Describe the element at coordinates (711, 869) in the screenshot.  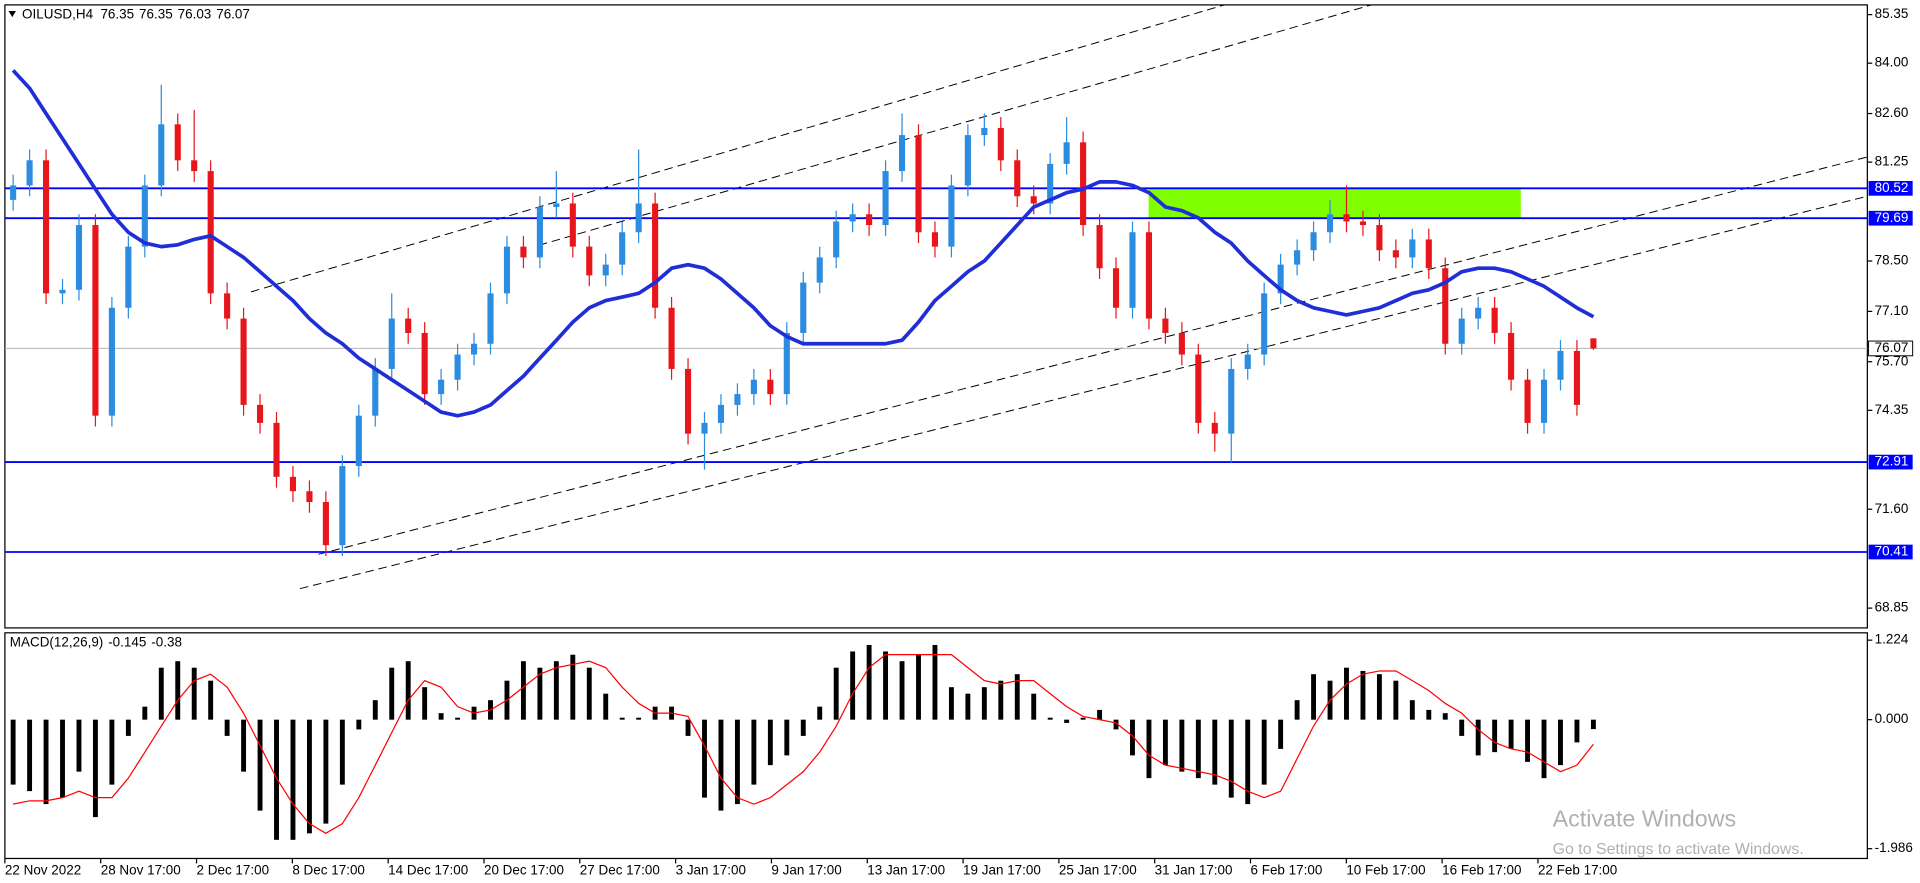
I see `x-tick-label: 3 Jan 17:00` at that location.